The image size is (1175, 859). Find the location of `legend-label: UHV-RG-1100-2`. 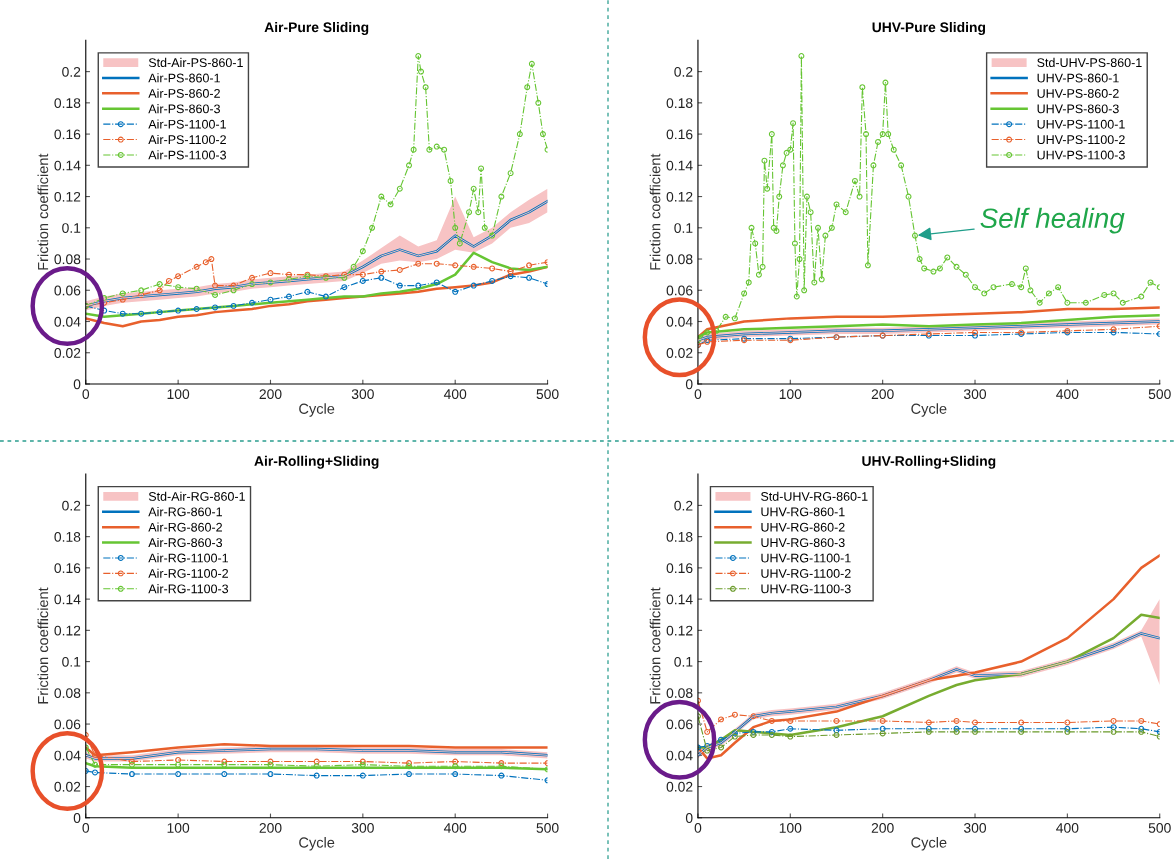

legend-label: UHV-RG-1100-2 is located at coordinates (806, 573).